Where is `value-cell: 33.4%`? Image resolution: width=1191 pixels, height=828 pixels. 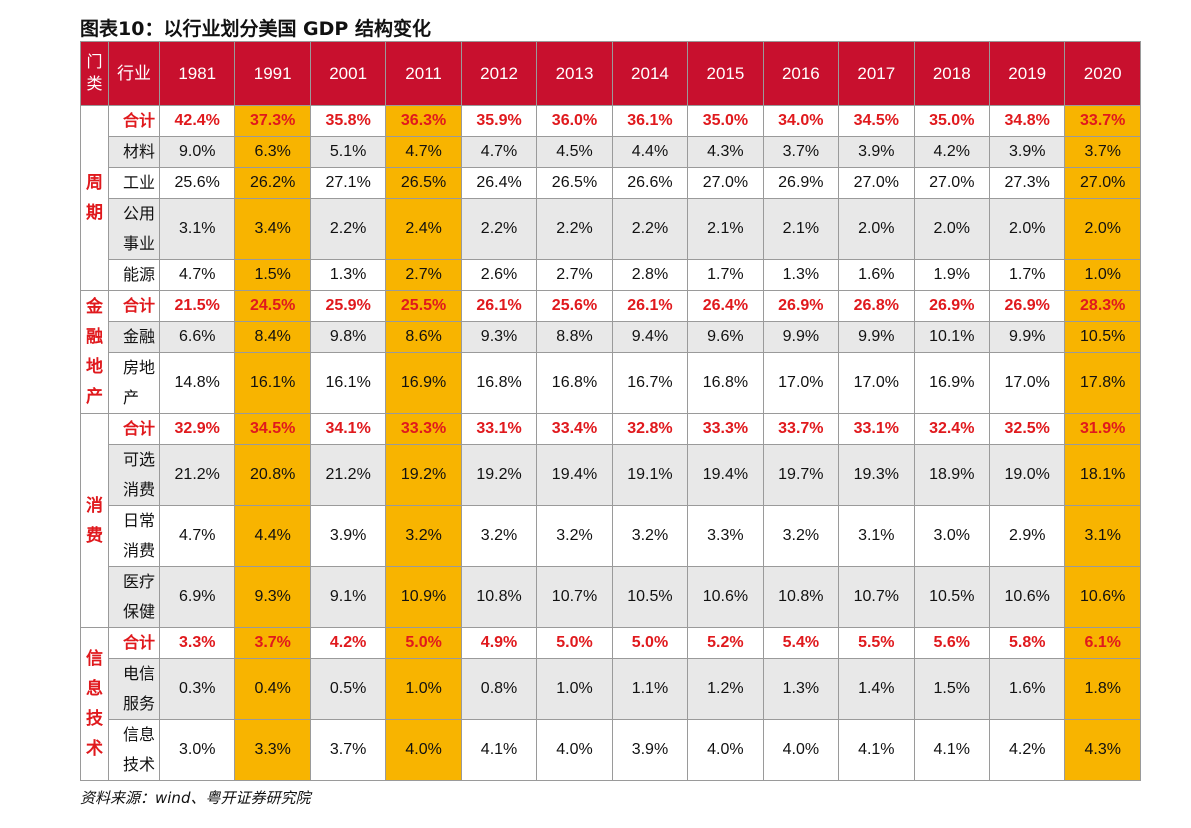 value-cell: 33.4% is located at coordinates (574, 429).